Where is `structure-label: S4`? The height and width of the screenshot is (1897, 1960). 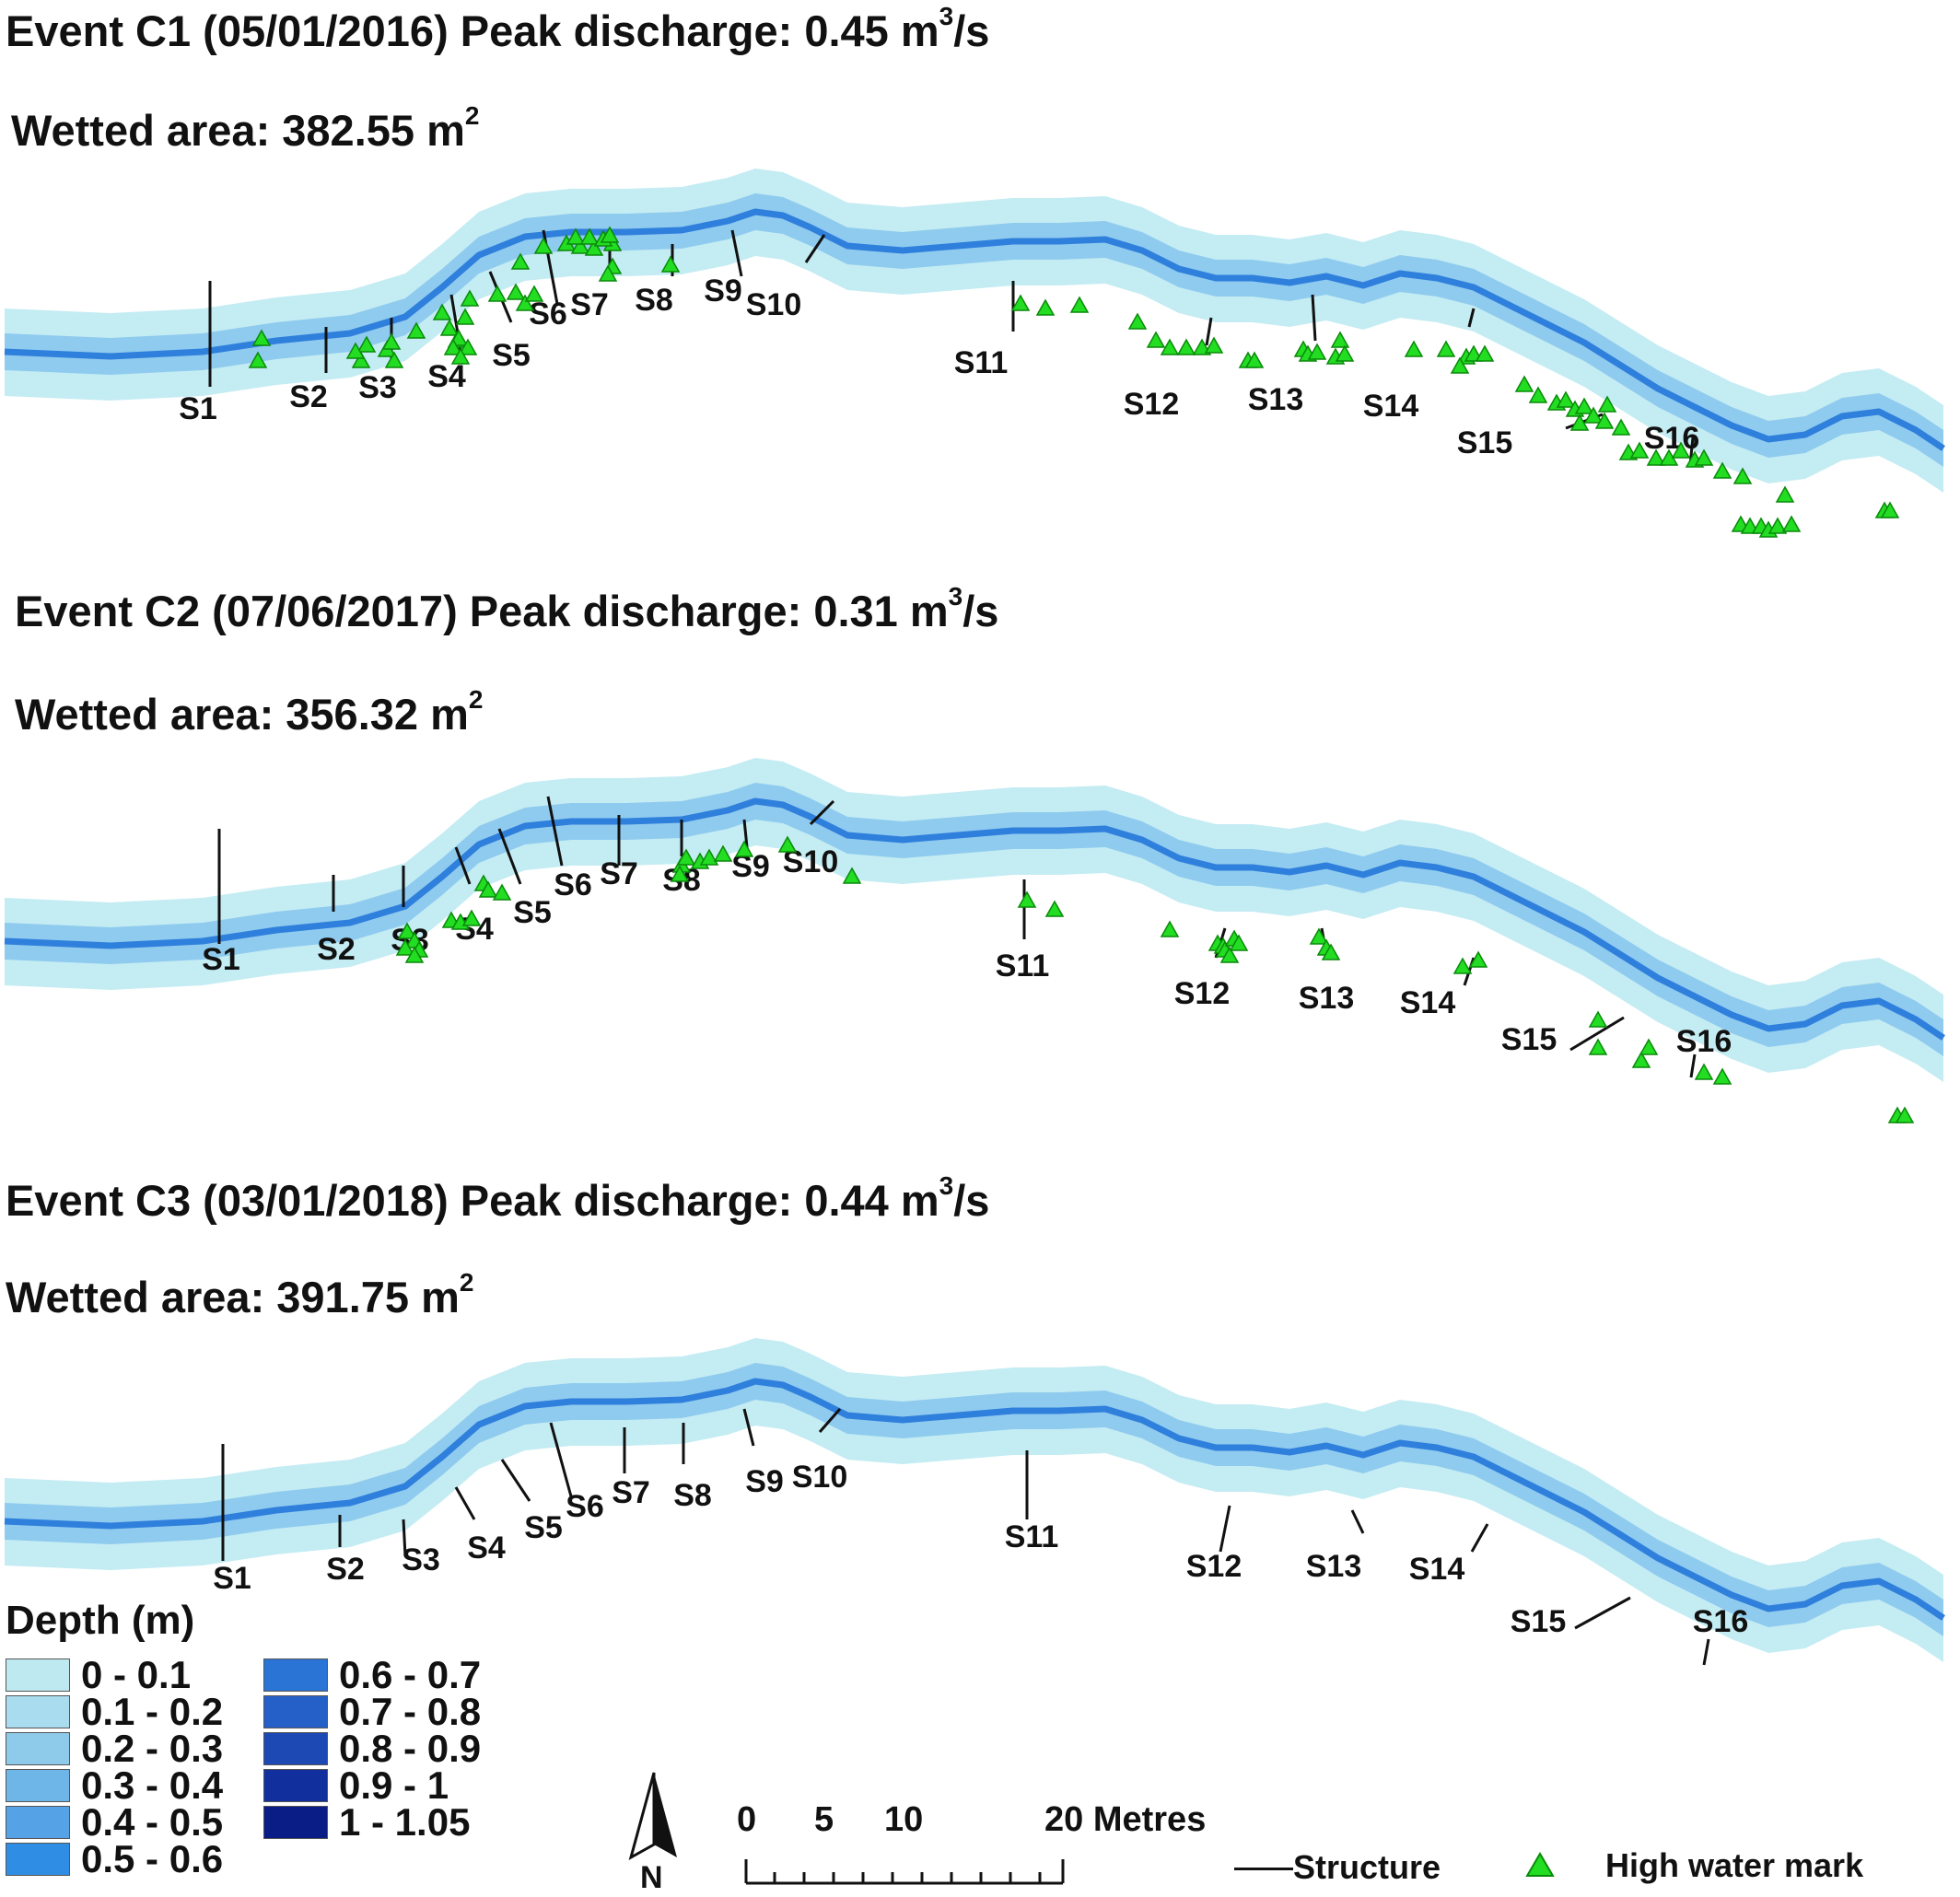 structure-label: S4 is located at coordinates (446, 376).